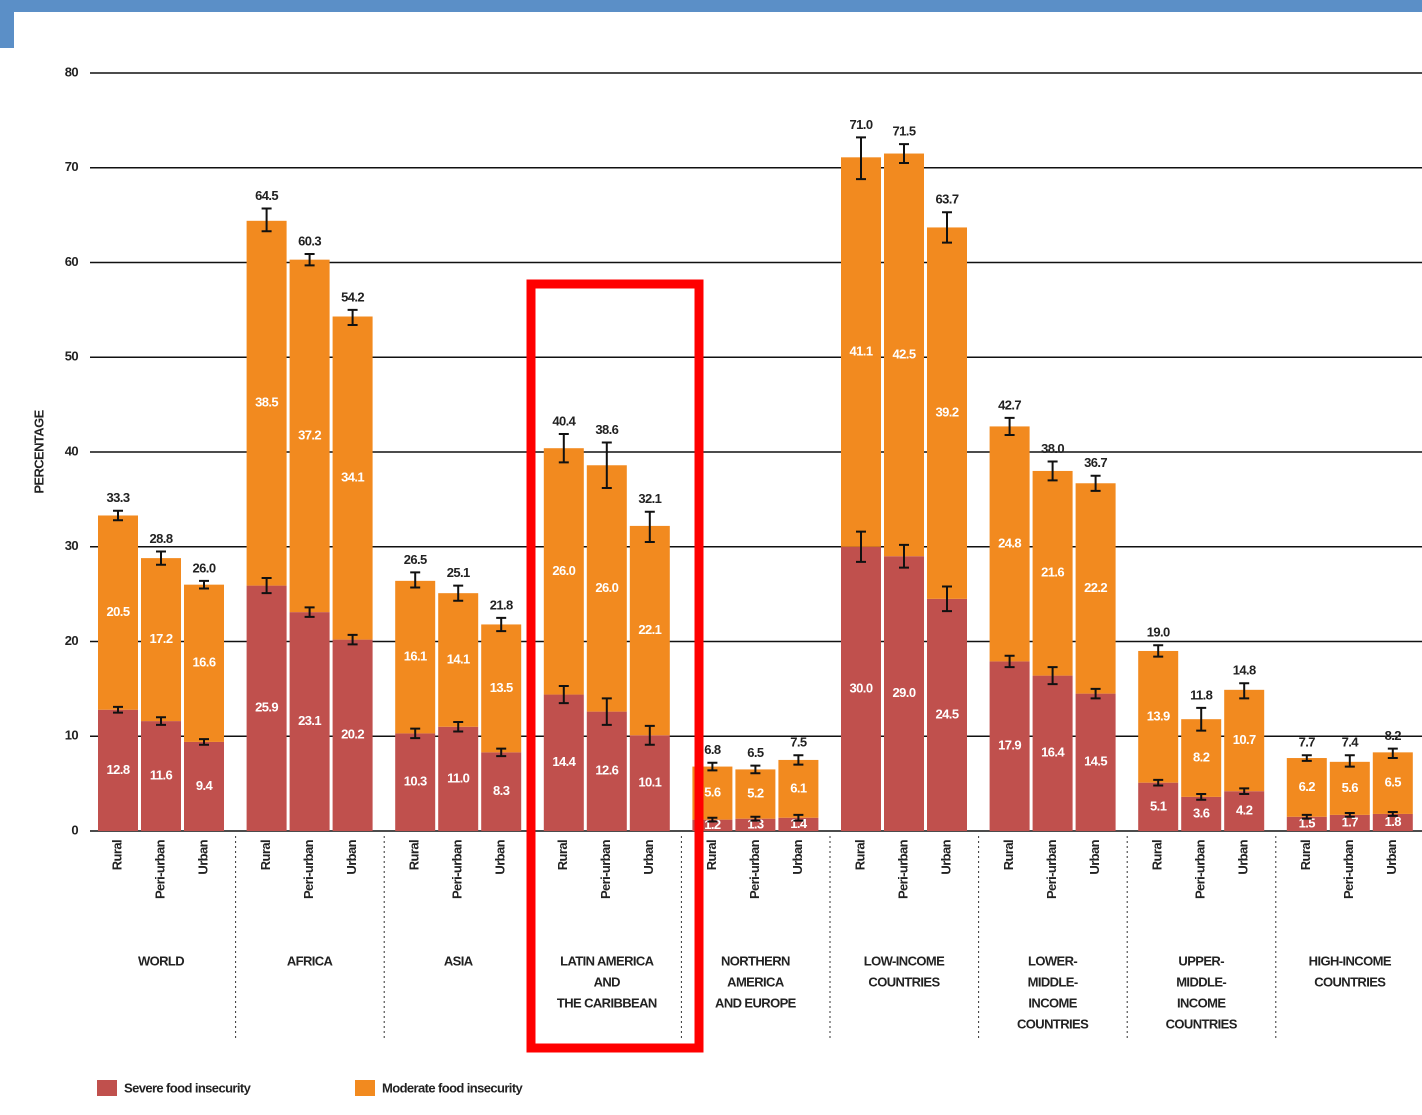 This screenshot has width=1422, height=1115. What do you see at coordinates (453, 1087) in the screenshot?
I see `legend-label: Moderate food insecurity` at bounding box center [453, 1087].